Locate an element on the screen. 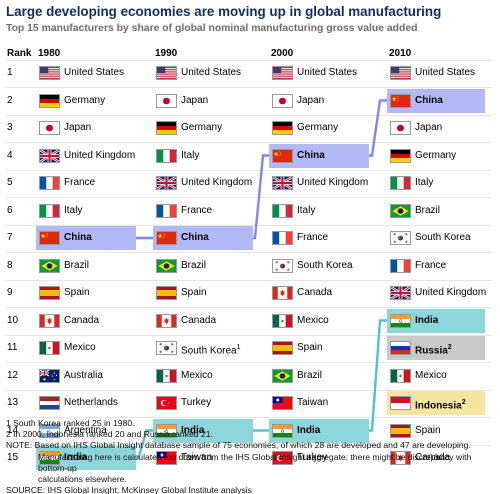 The height and width of the screenshot is (494, 500). country-cell-1980-rank-11: Mexico is located at coordinates (84, 348).